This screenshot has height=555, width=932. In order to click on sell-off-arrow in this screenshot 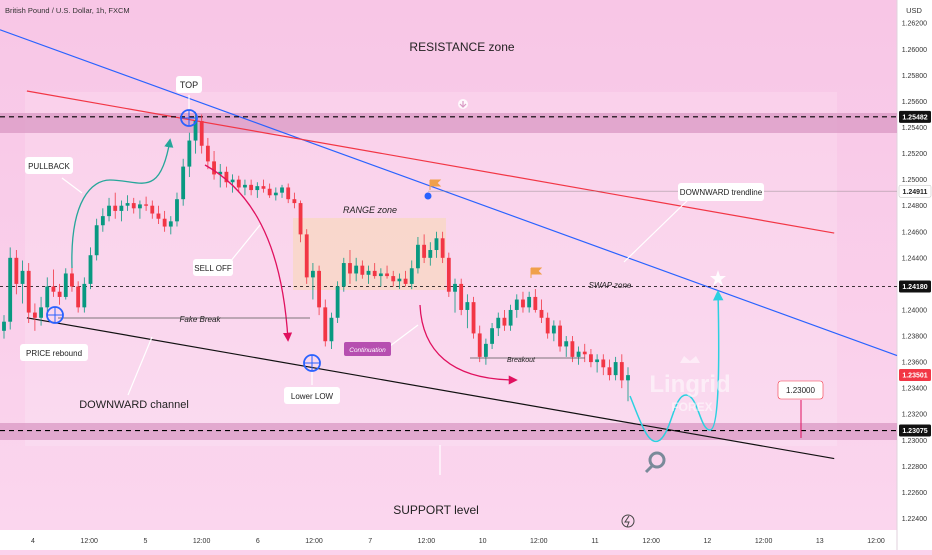, I will do `click(248, 253)`.